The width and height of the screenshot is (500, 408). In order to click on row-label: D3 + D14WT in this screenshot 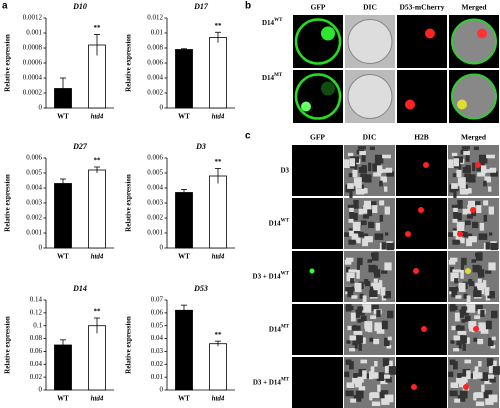, I will do `click(271, 276)`.